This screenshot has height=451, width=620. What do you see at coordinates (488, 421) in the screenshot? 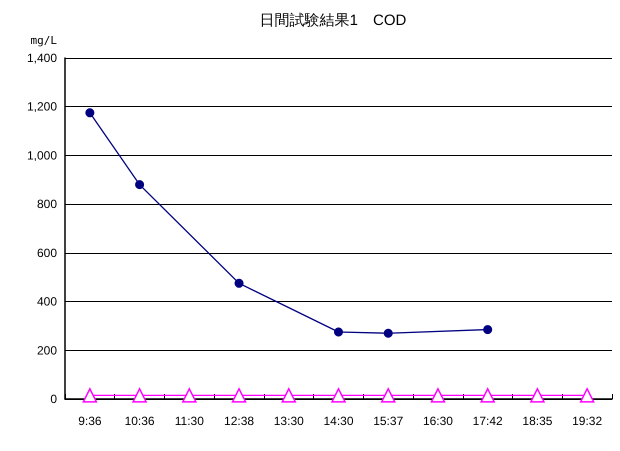
I see `x-tick-label: 17:42` at bounding box center [488, 421].